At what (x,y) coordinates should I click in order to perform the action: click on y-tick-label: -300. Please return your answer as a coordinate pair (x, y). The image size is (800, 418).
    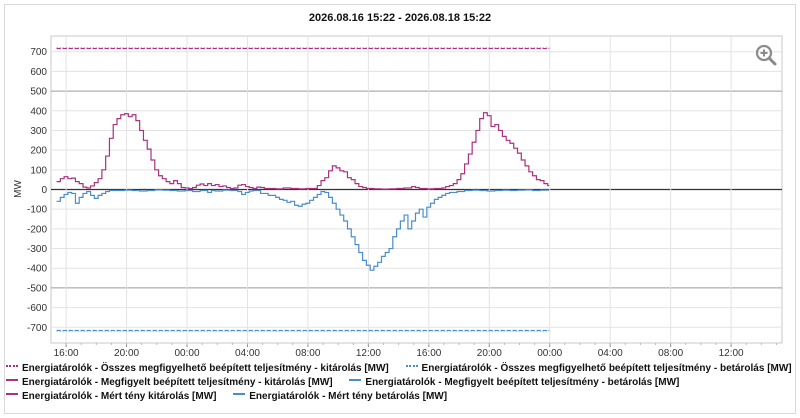
    Looking at the image, I should click on (37, 249).